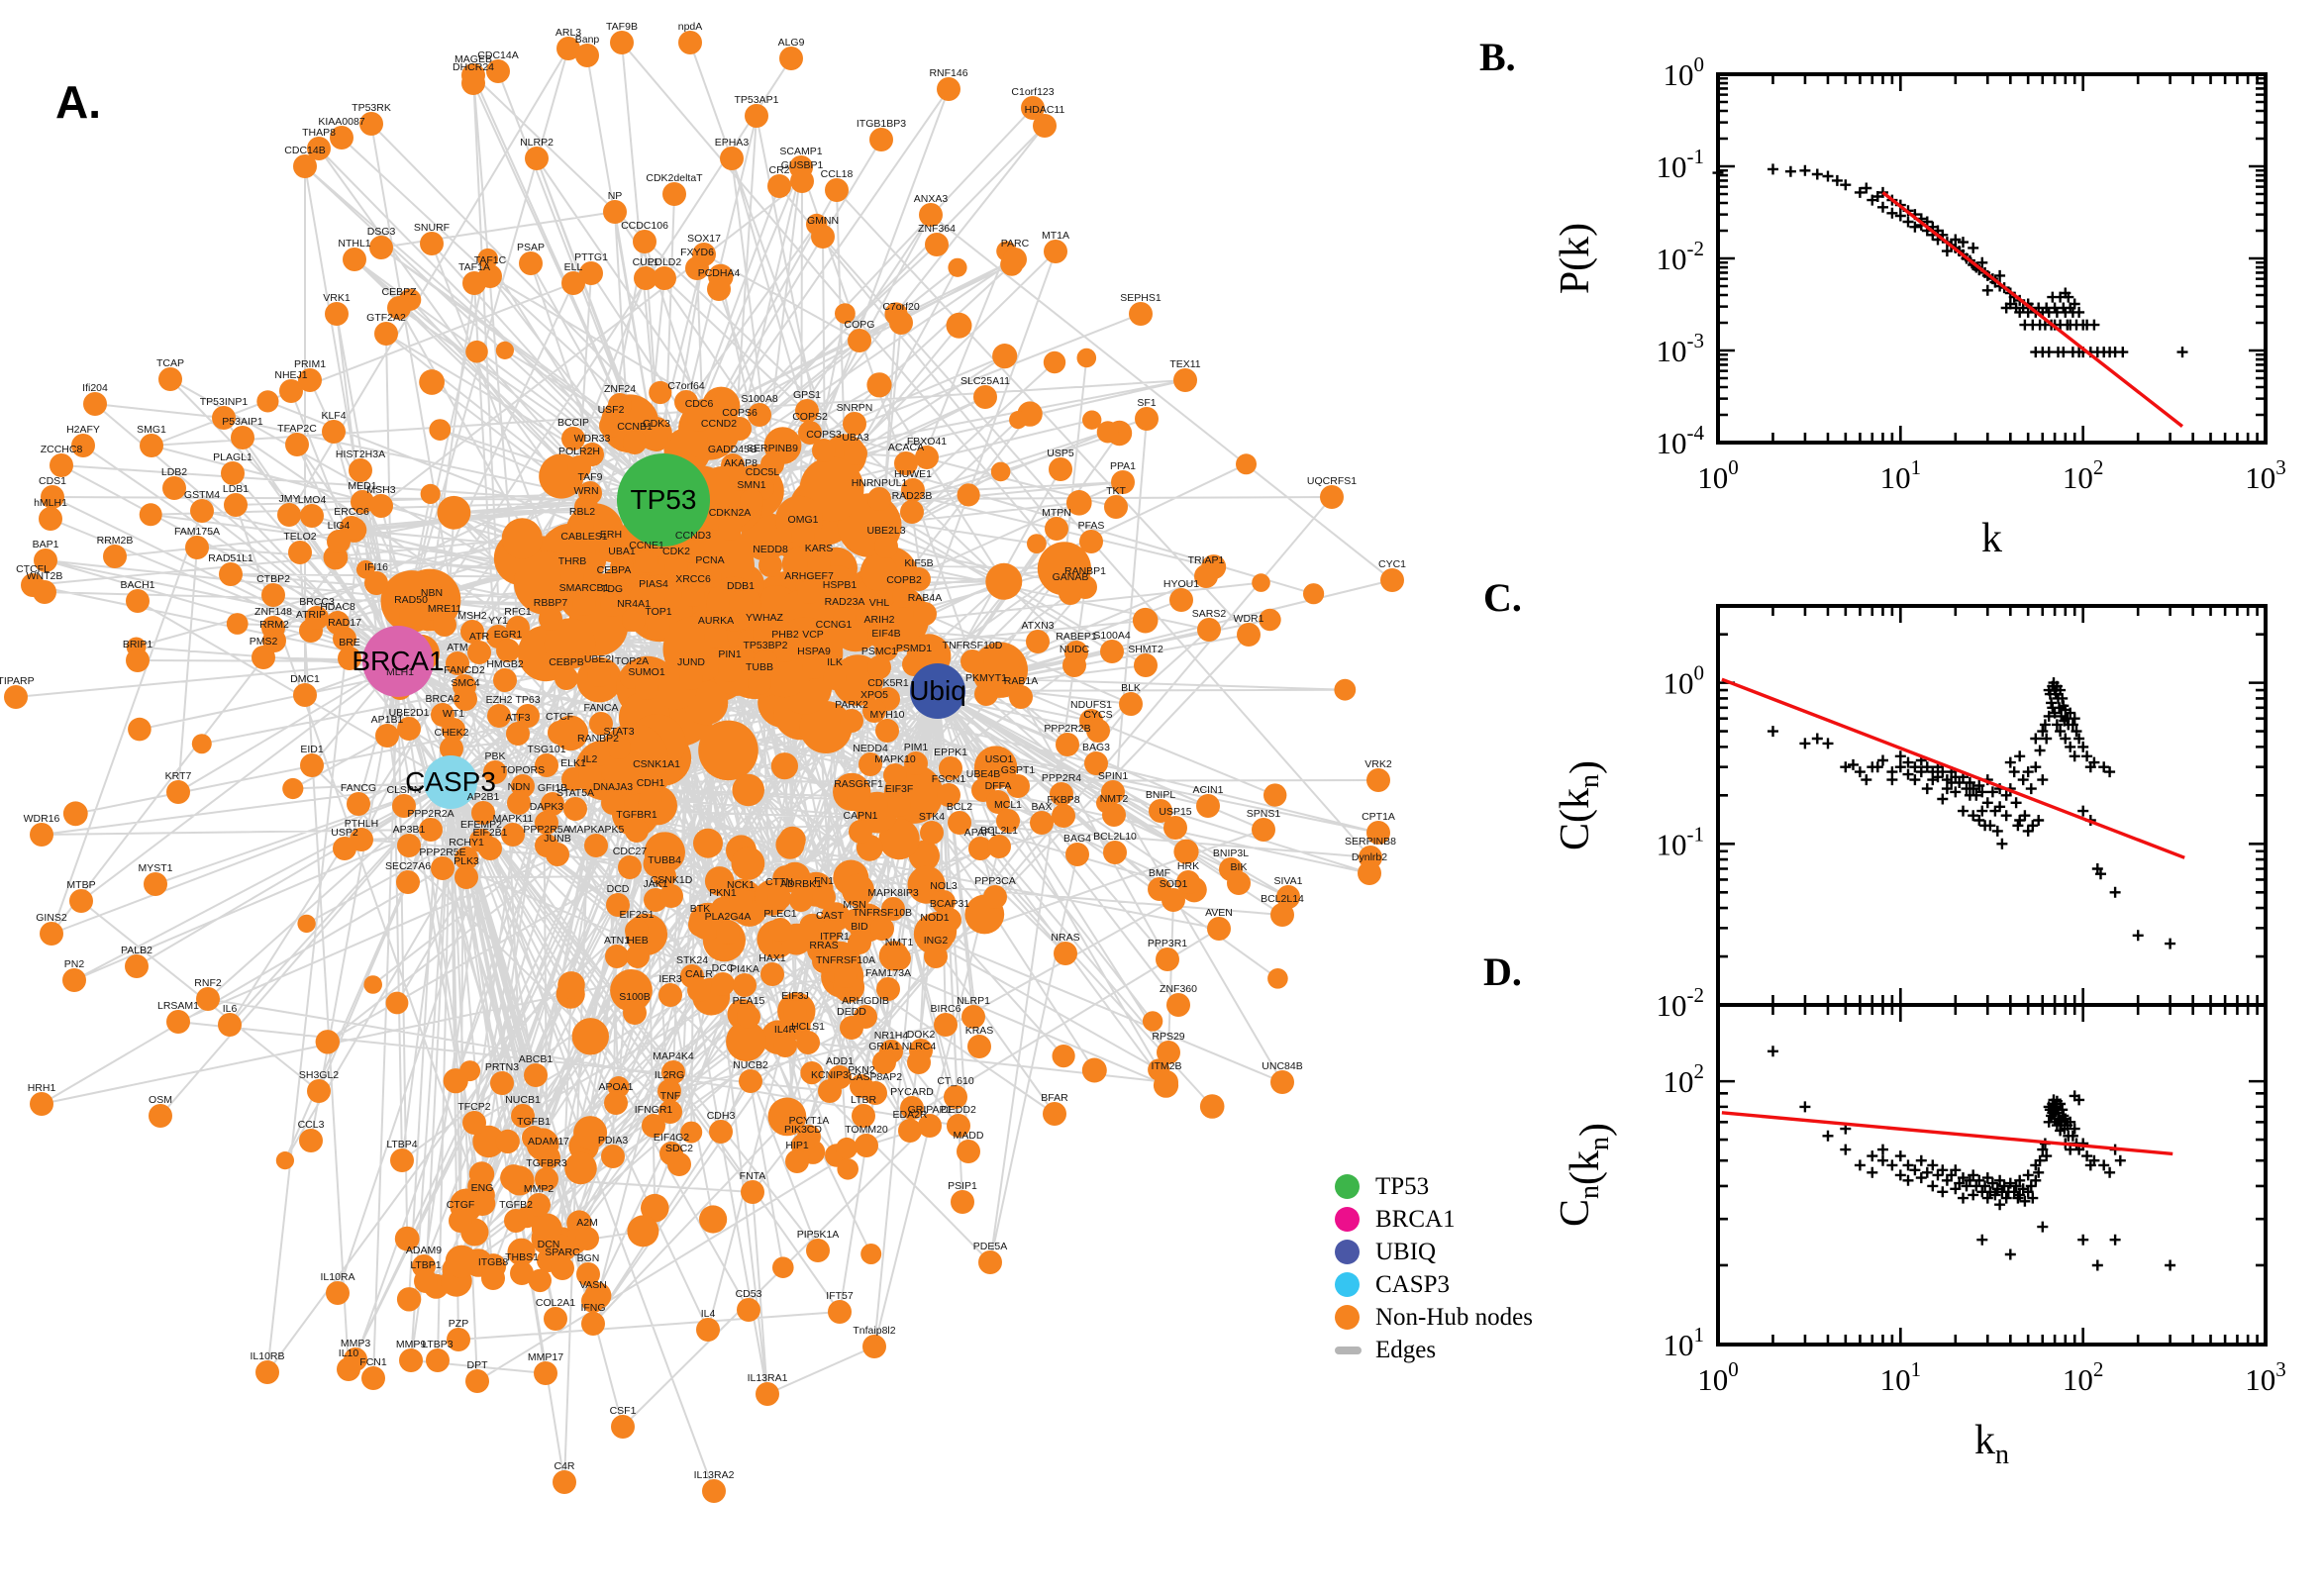 This screenshot has width=2323, height=1596. I want to click on network-node-label: ATRIP, so click(311, 615).